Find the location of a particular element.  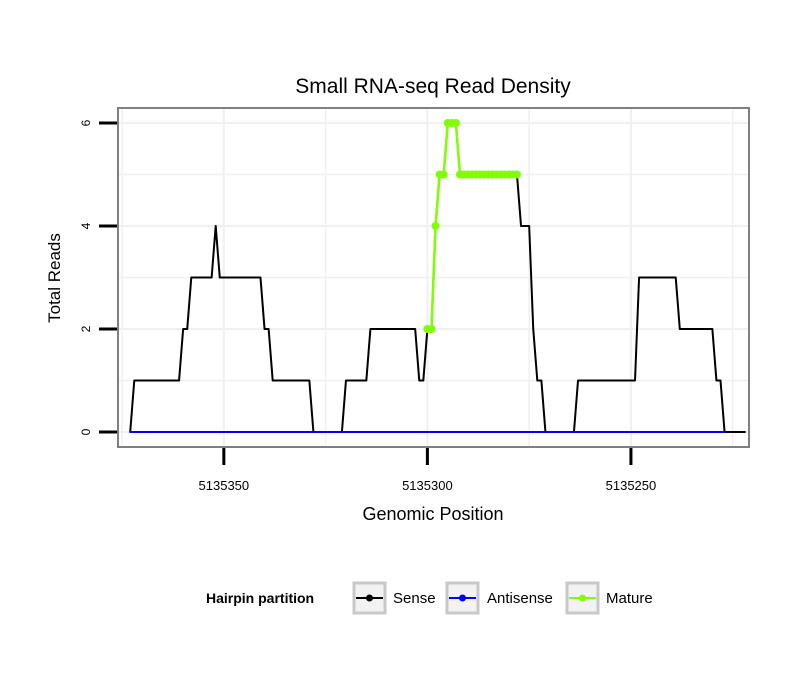

legend-entry-sense: Sense is located at coordinates (394, 598).